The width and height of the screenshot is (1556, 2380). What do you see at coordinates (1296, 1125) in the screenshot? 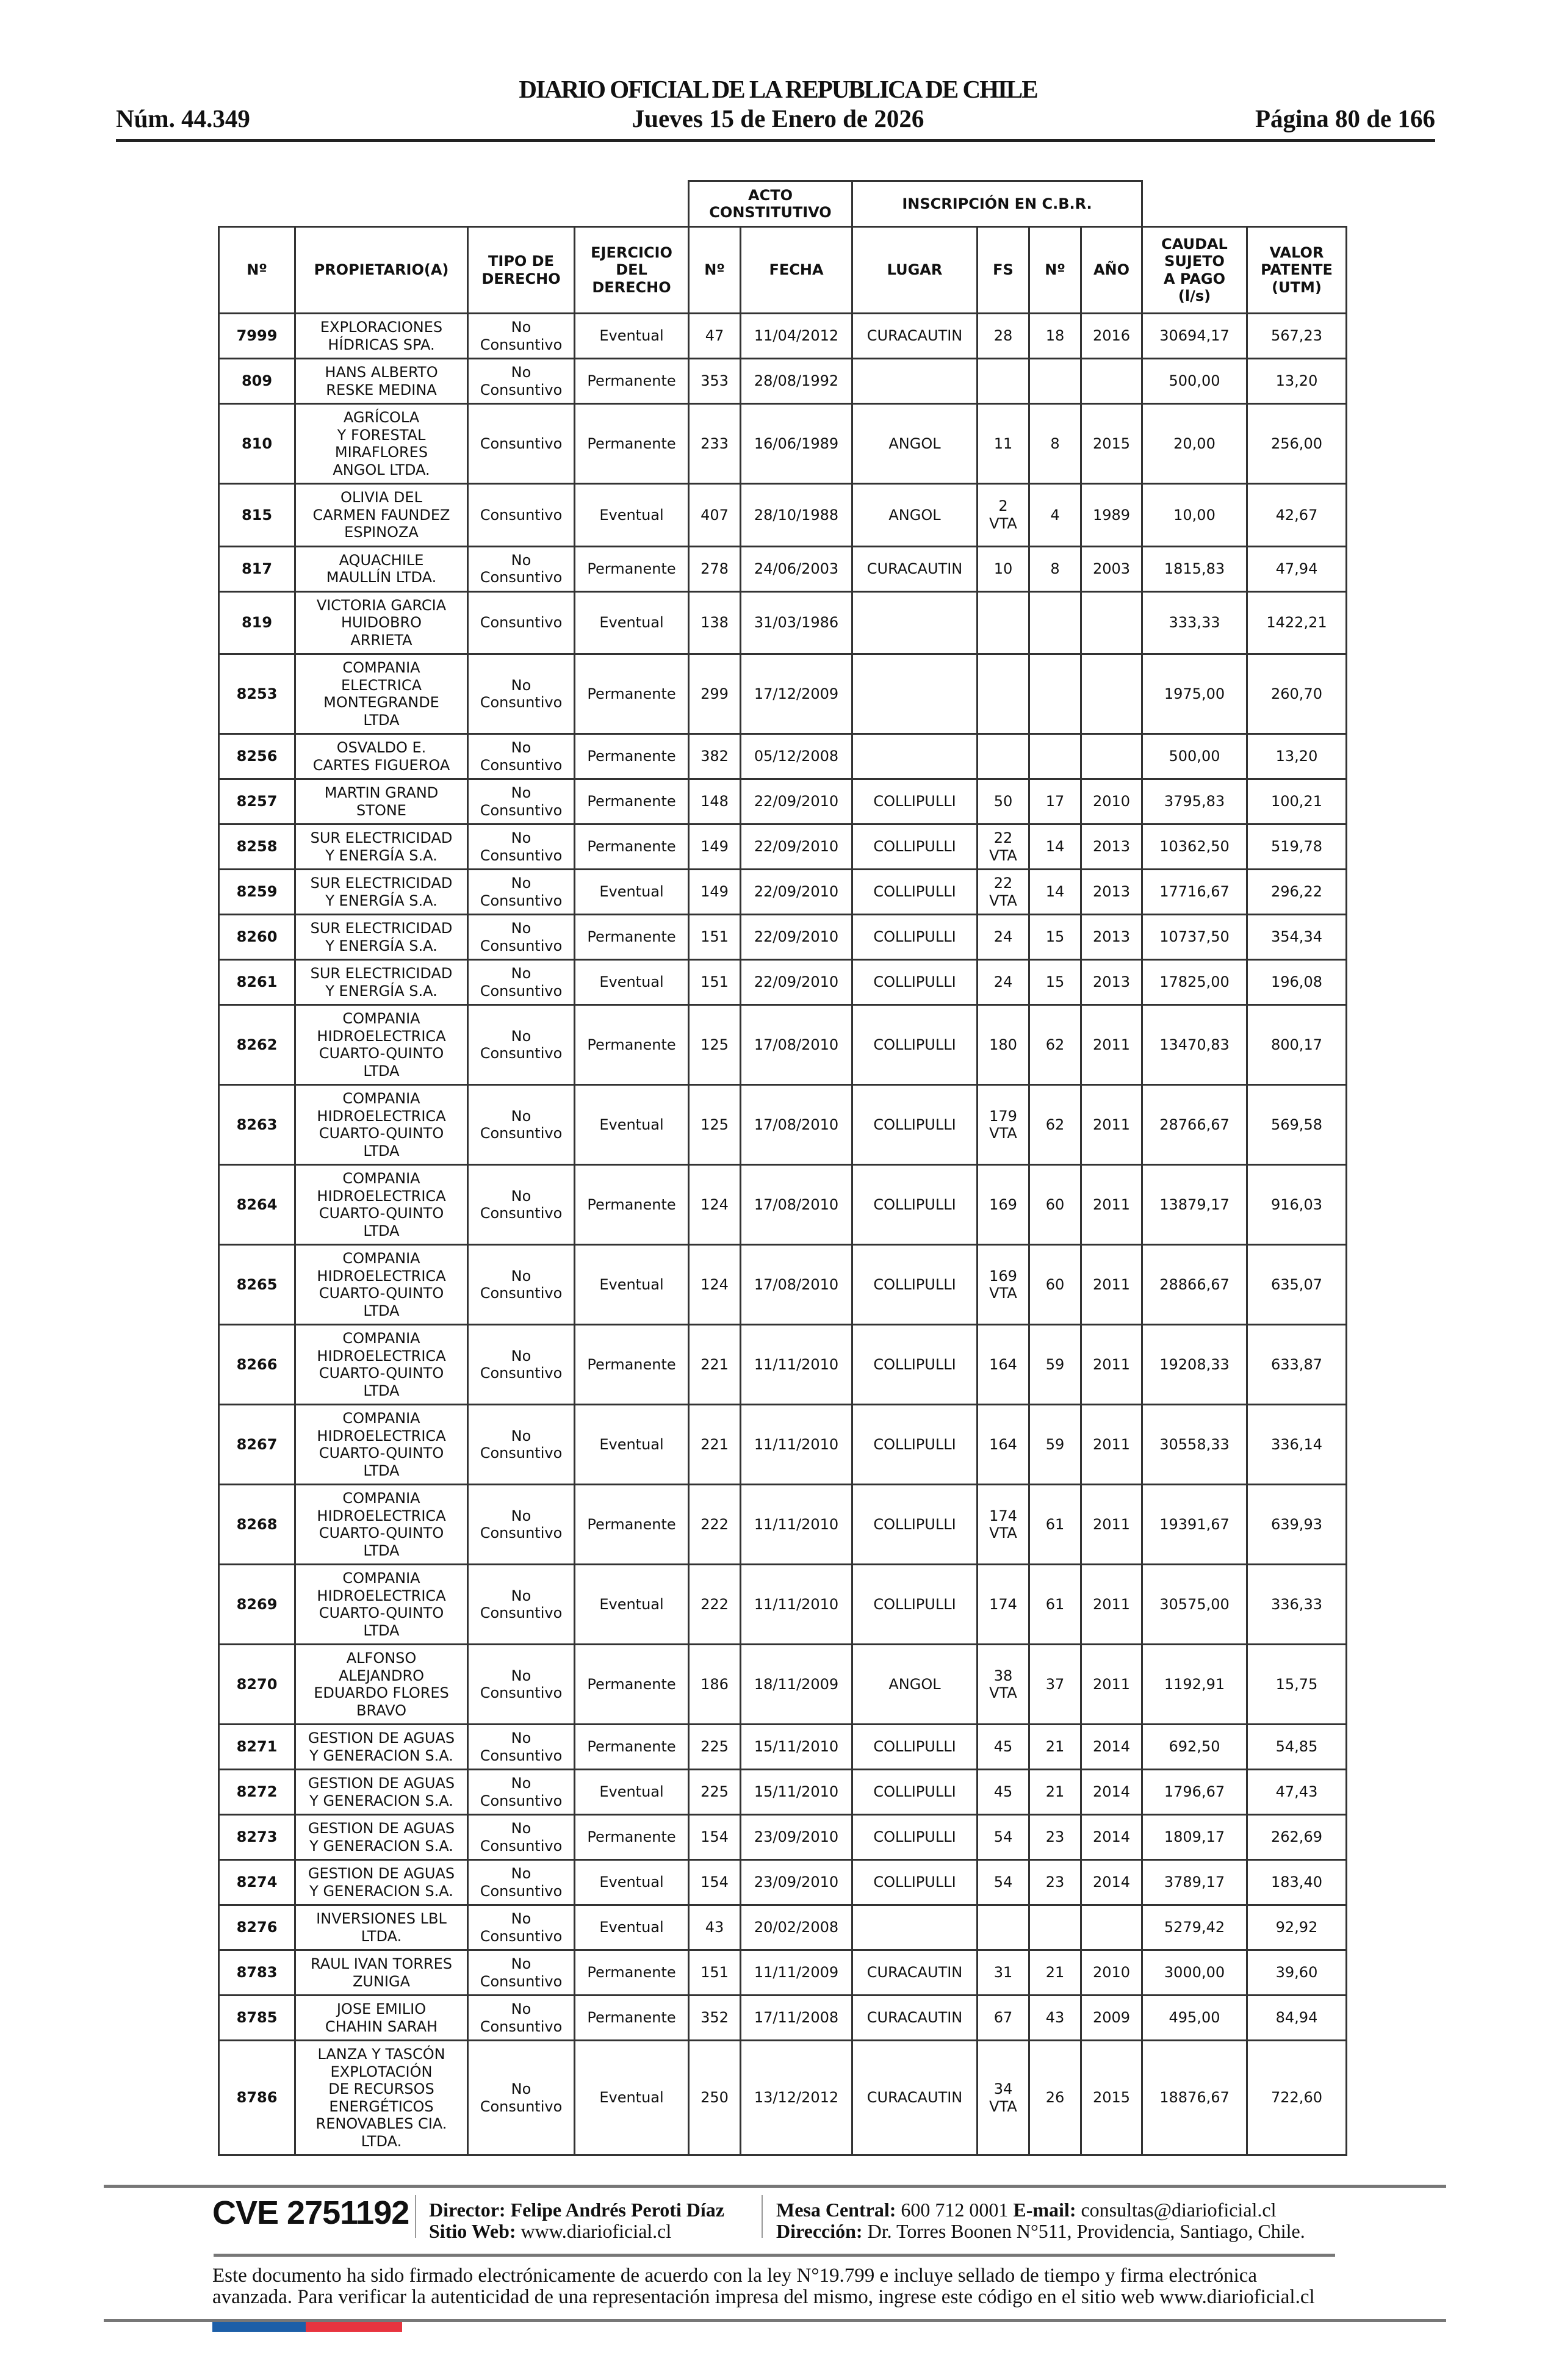
I see `cell-valor-patente: 569,58` at bounding box center [1296, 1125].